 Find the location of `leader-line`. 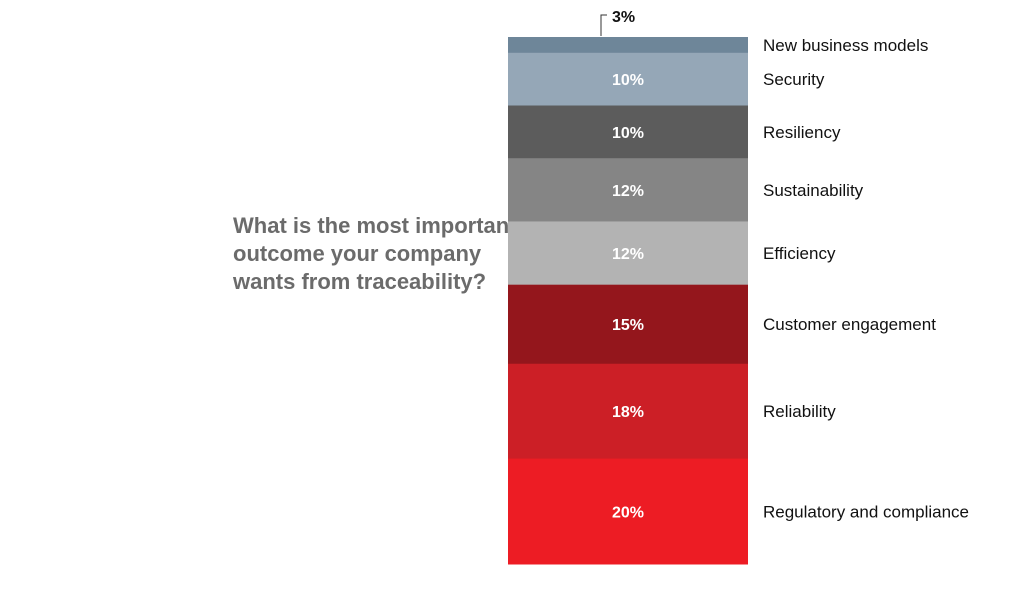

leader-line is located at coordinates (603, 25).